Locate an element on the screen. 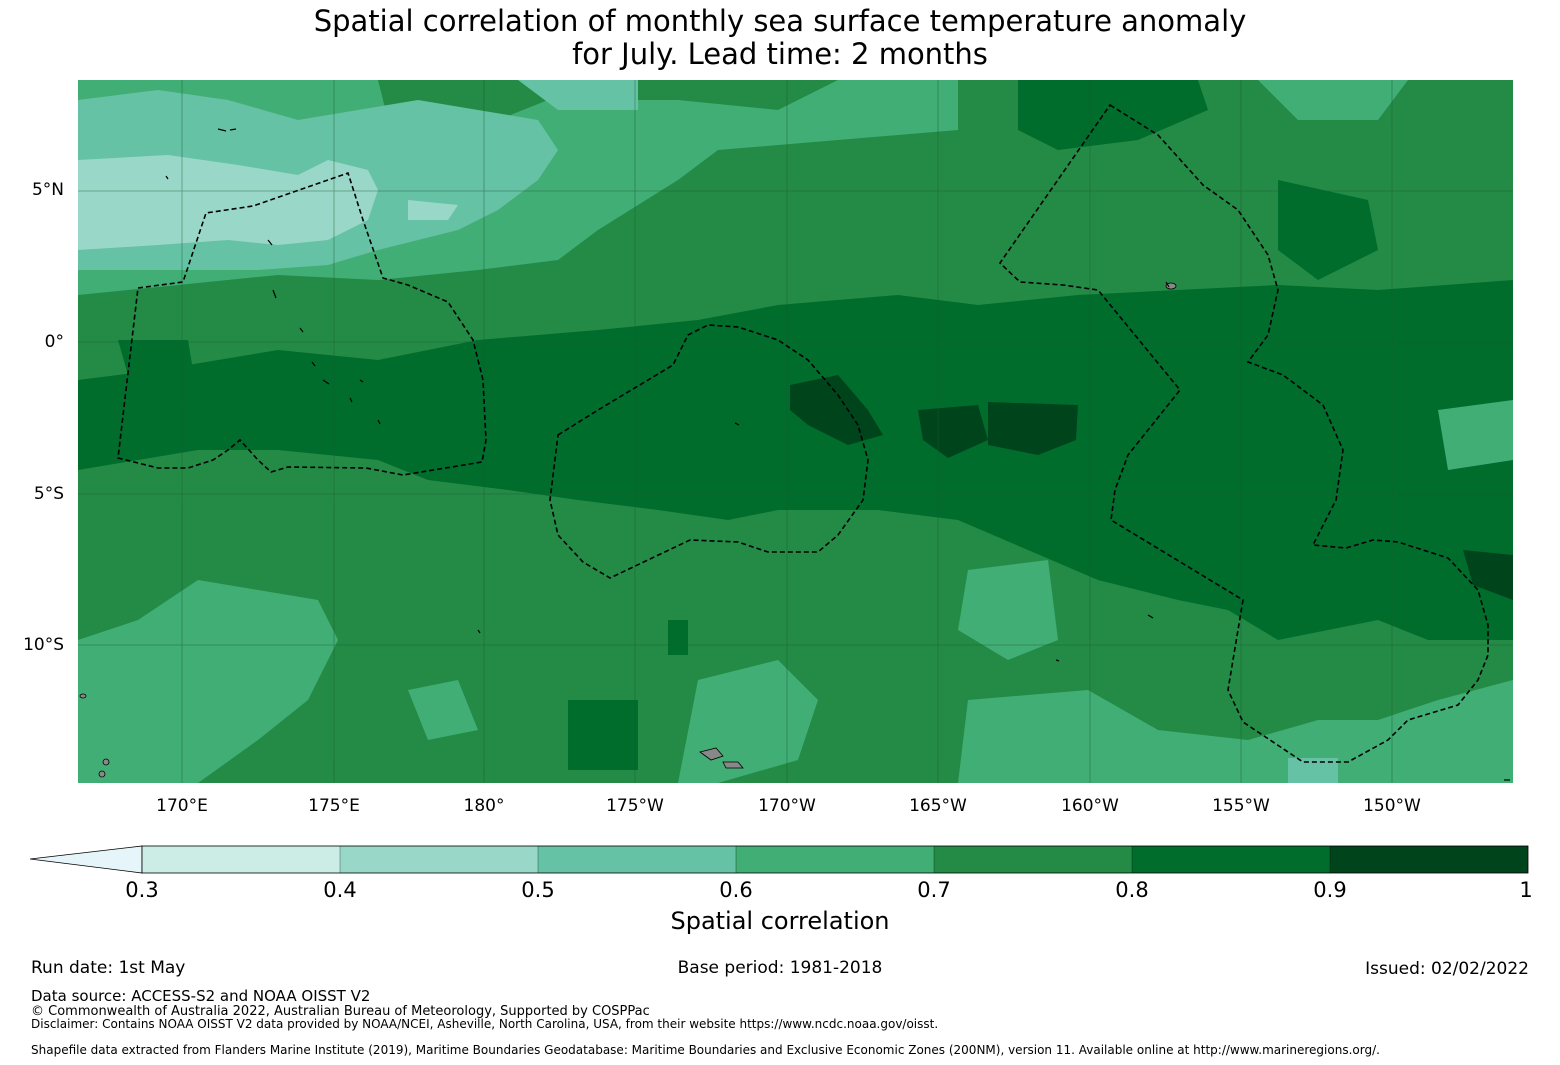 The height and width of the screenshot is (1065, 1560). colorbar-bin-0.3-0.4 is located at coordinates (241, 859).